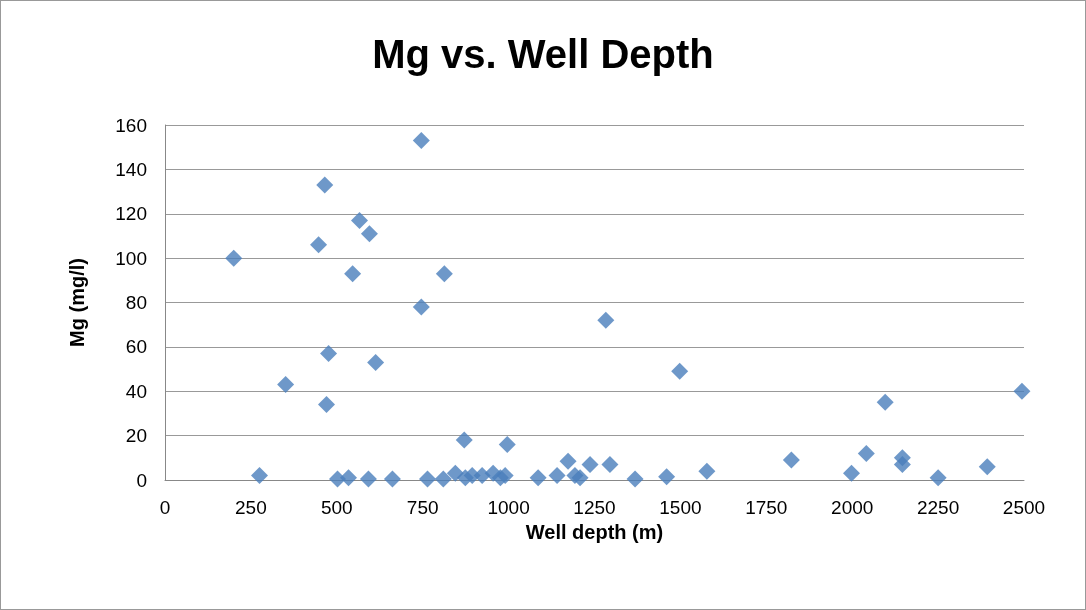  Describe the element at coordinates (336, 507) in the screenshot. I see `x-tick-label: 500` at that location.